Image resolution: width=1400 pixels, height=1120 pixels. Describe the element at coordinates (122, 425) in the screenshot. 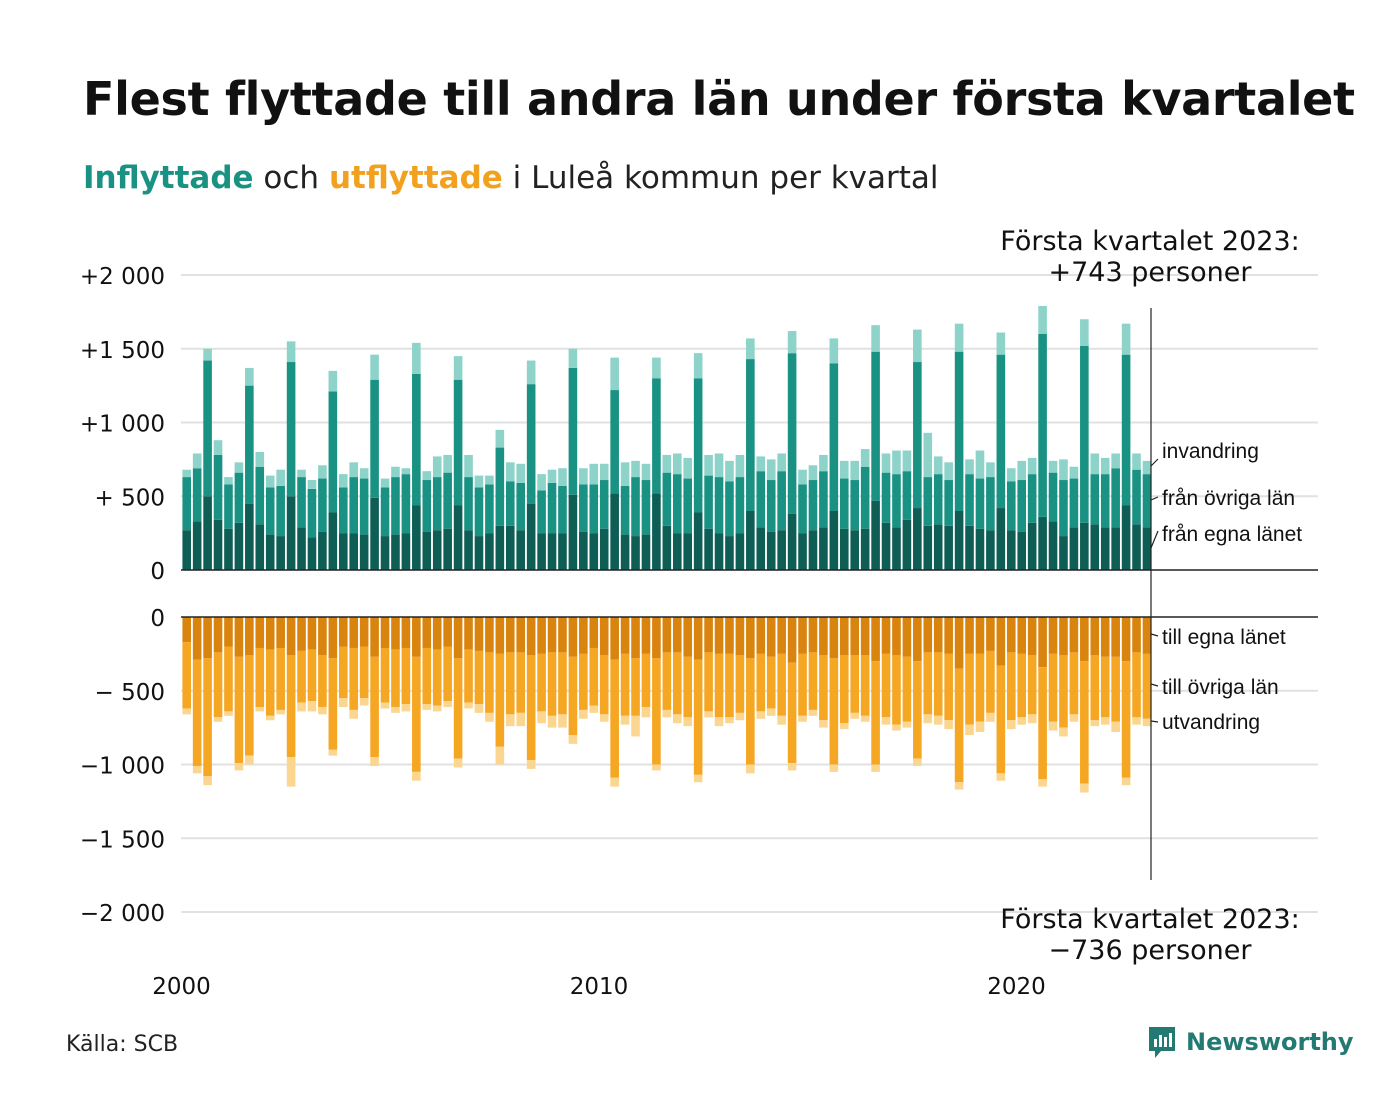

I see `y-tick-label-top: +1 000` at that location.